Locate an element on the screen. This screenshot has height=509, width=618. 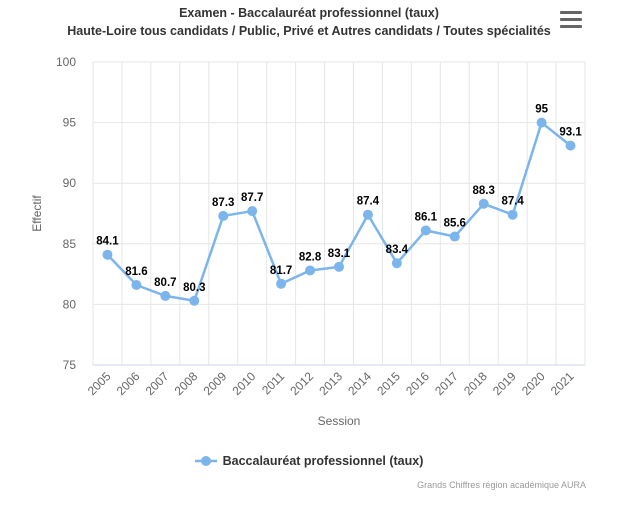
x-axis-title: Session is located at coordinates (339, 421).